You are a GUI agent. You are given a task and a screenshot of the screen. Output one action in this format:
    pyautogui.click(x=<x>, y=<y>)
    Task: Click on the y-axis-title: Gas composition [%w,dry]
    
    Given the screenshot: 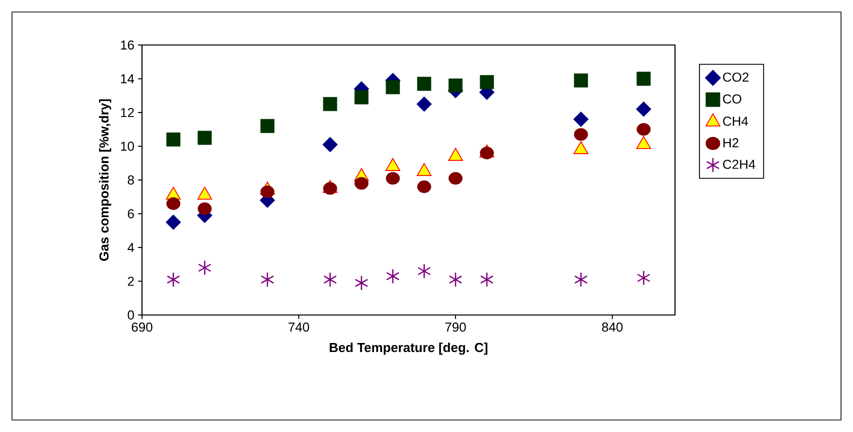 What is the action you would take?
    pyautogui.click(x=105, y=180)
    